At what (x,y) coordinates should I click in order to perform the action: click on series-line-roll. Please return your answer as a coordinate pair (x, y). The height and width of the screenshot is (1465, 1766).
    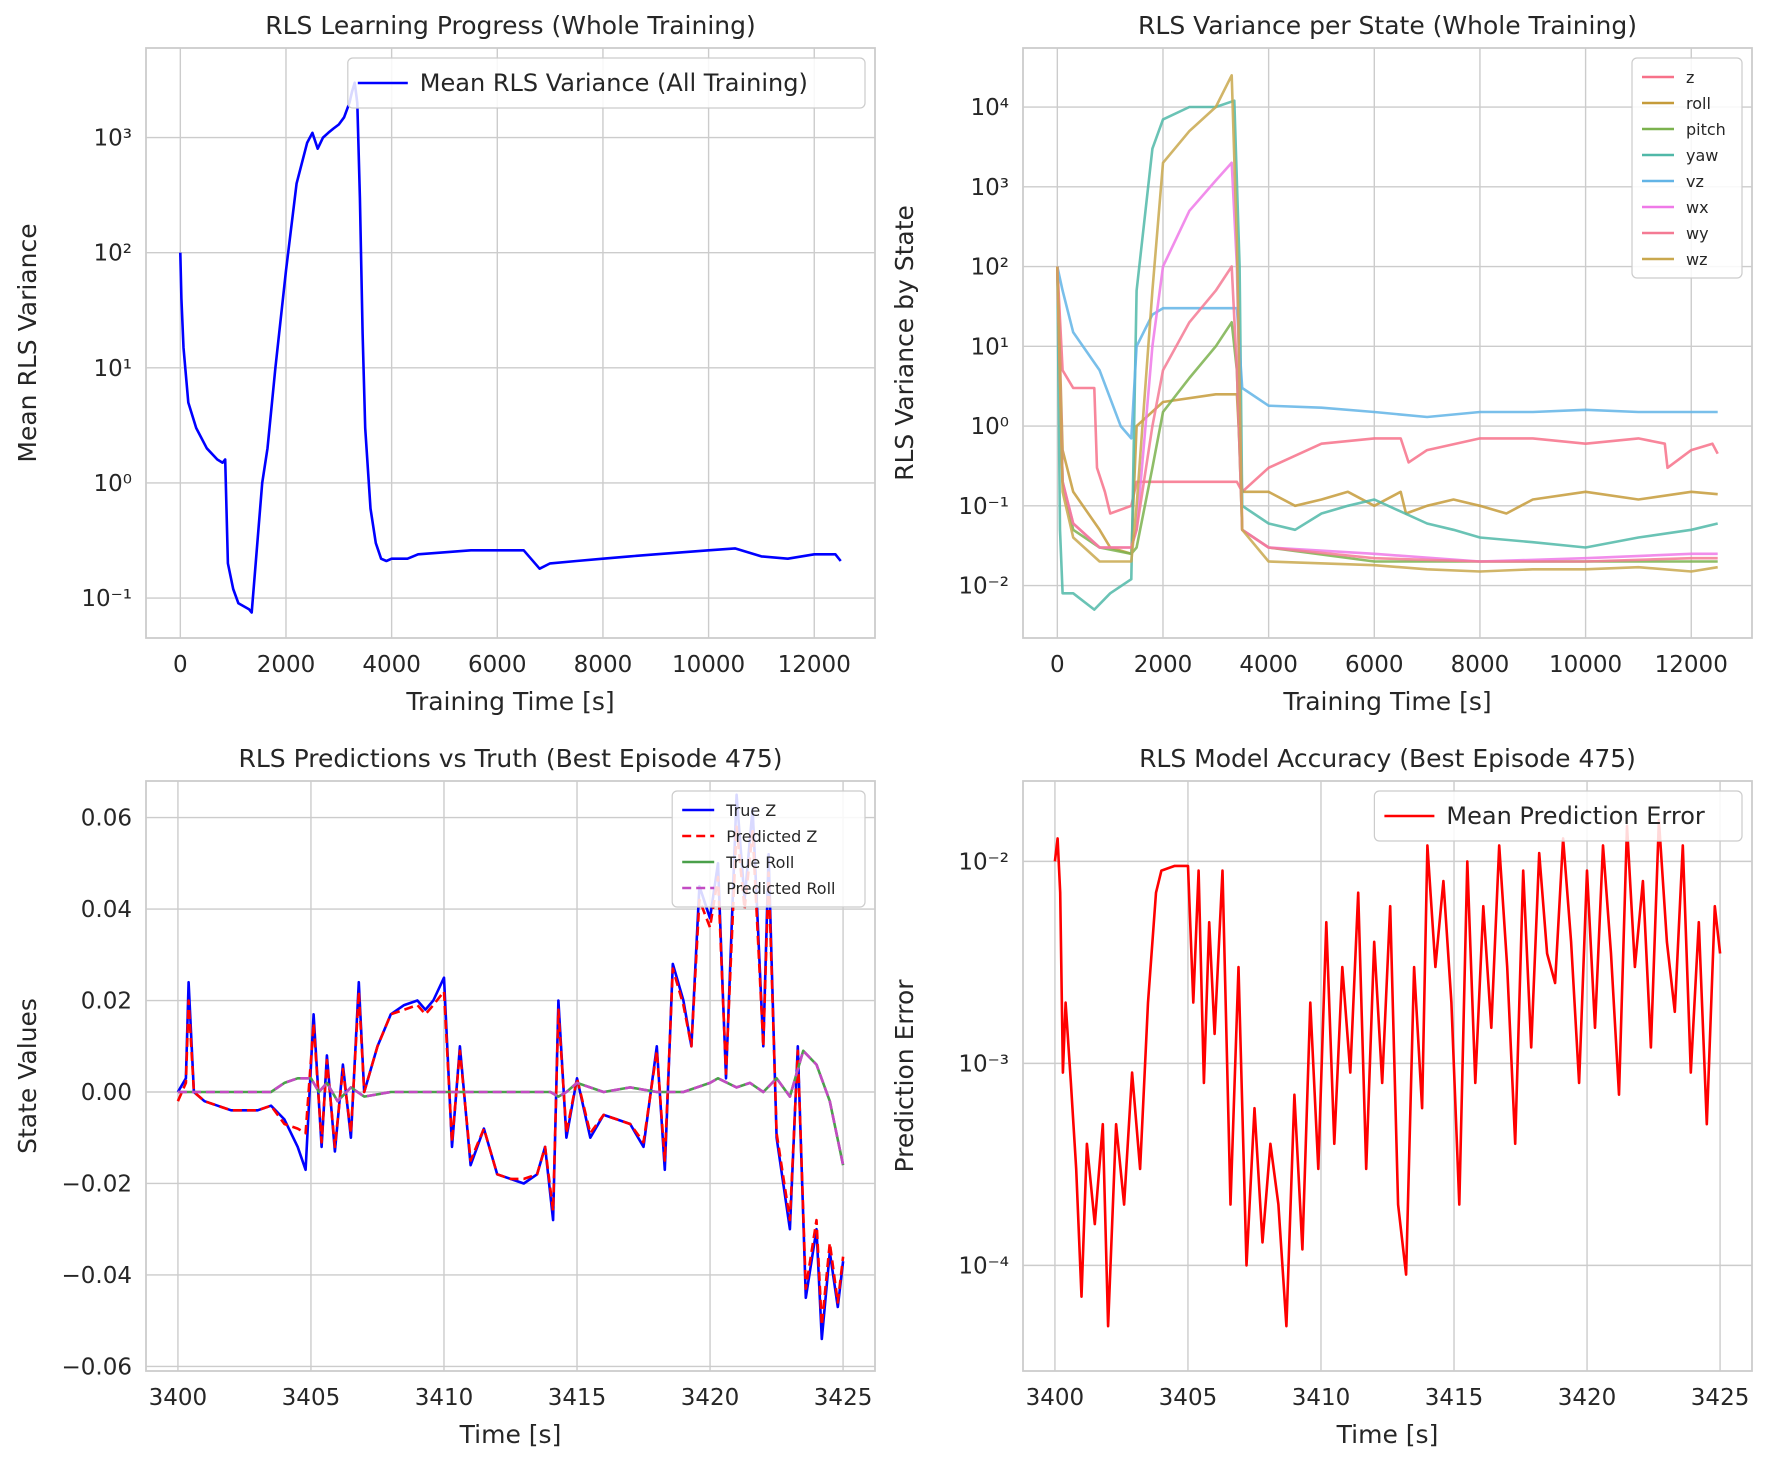
    Looking at the image, I should click on (1387, 411).